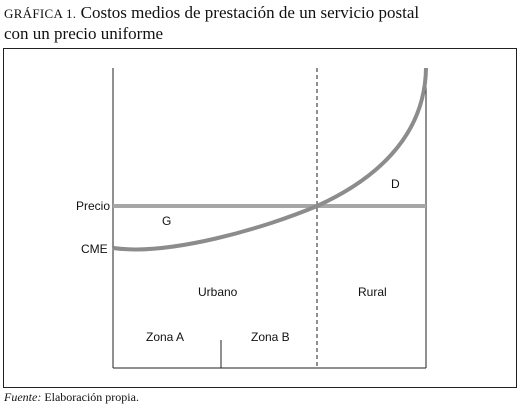 The height and width of the screenshot is (411, 524). I want to click on source-note: Fuente: Elaboración propia., so click(71, 397).